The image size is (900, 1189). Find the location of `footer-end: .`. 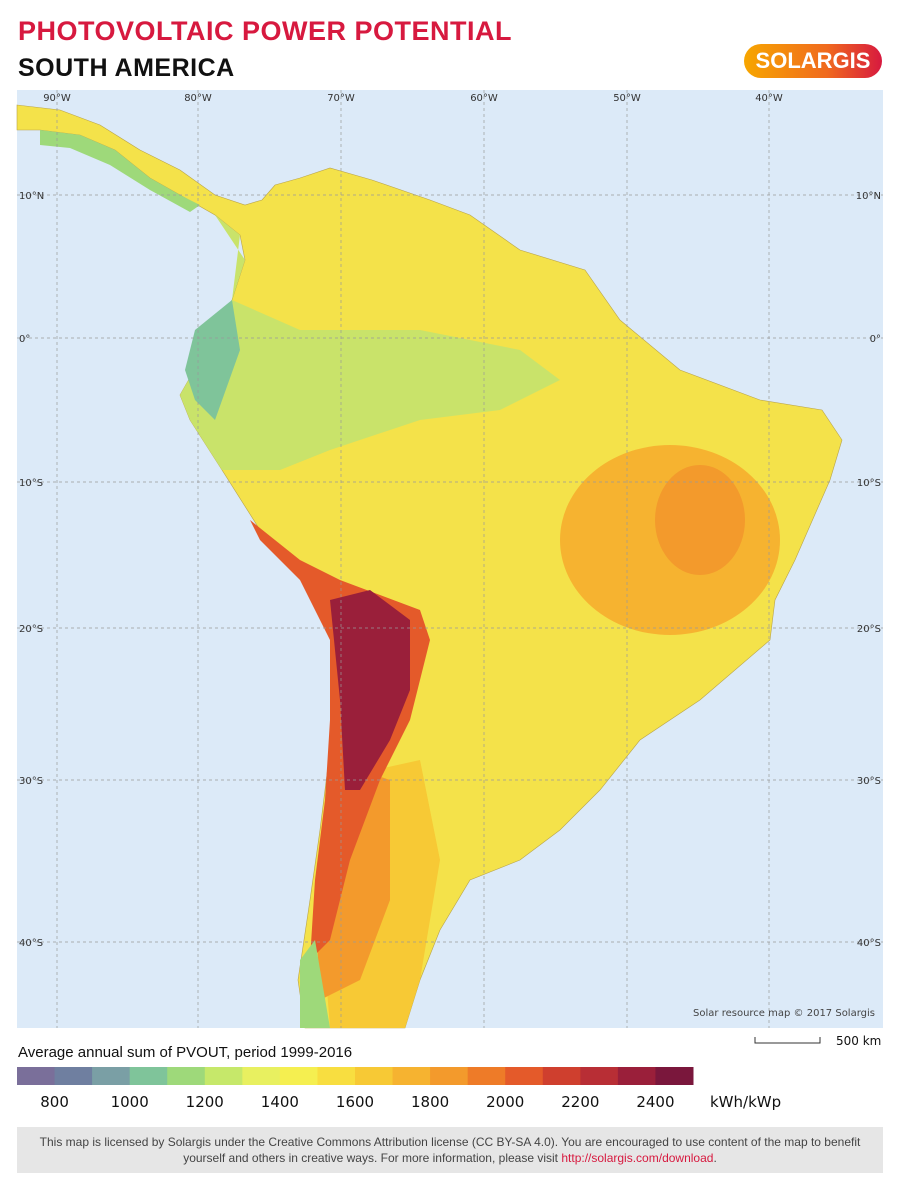

footer-end: . is located at coordinates (715, 1158).